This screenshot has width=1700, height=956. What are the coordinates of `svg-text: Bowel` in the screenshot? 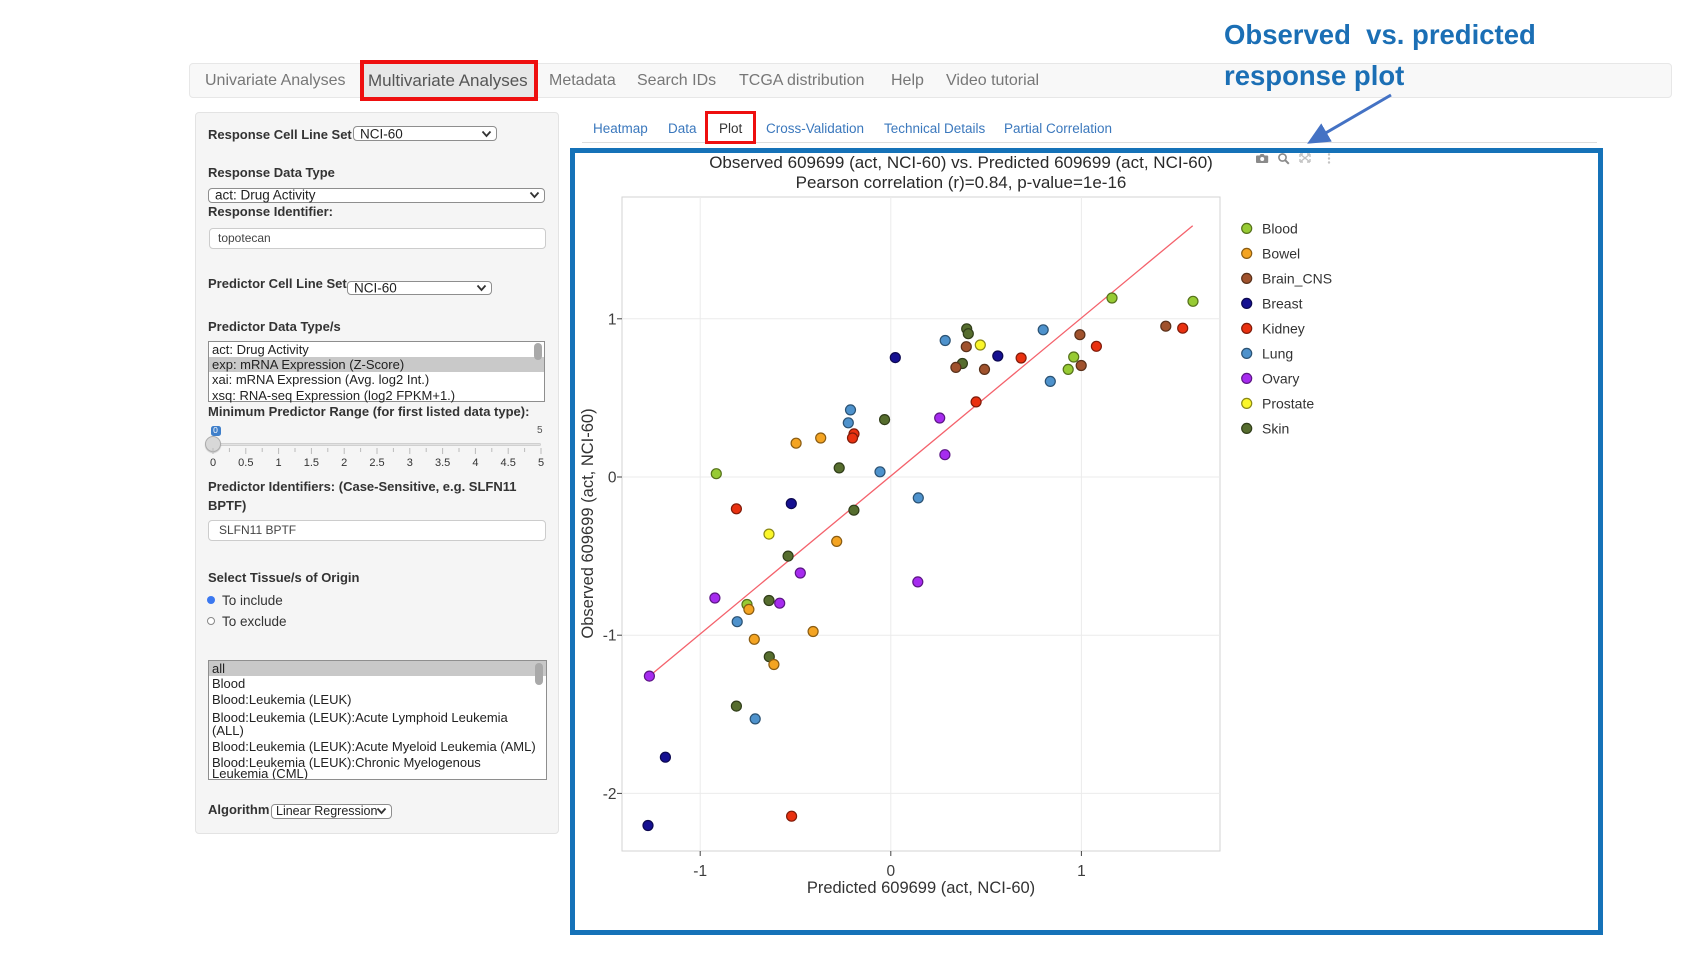 It's located at (1281, 253).